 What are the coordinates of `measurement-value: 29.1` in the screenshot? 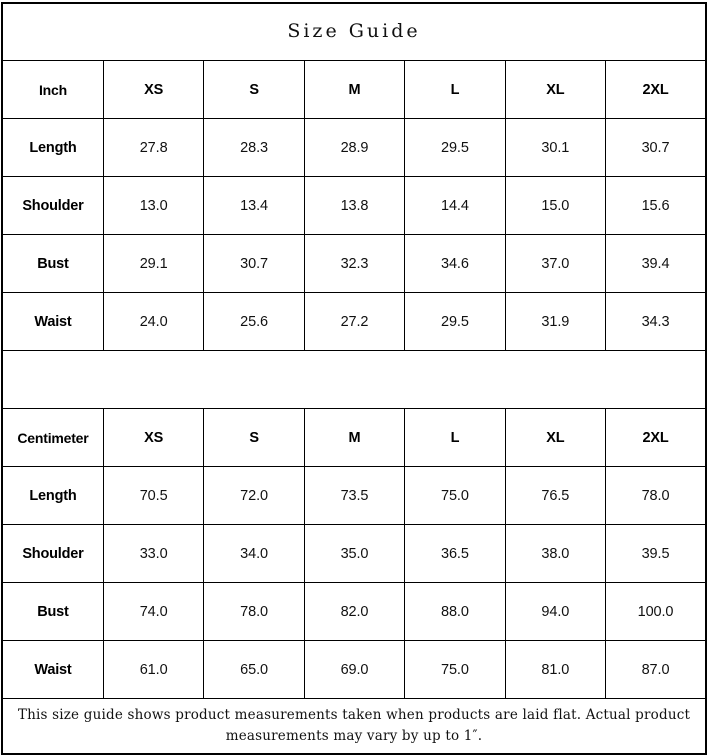 It's located at (153, 263).